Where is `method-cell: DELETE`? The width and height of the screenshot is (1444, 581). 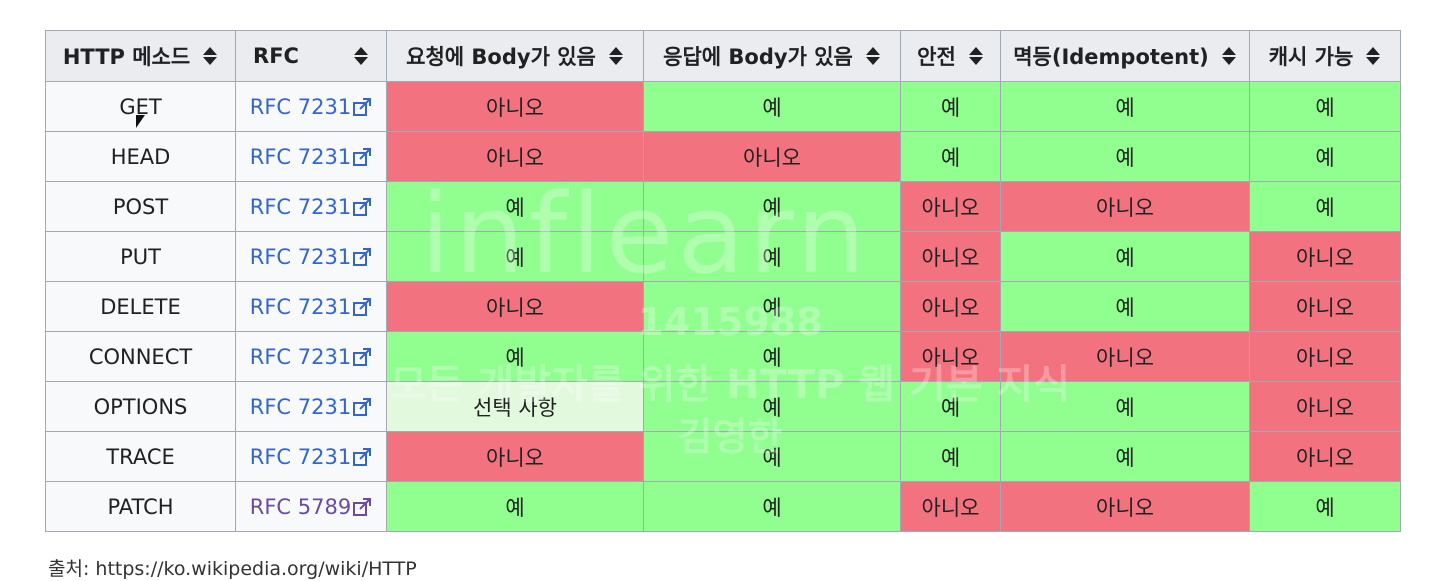
method-cell: DELETE is located at coordinates (140, 306).